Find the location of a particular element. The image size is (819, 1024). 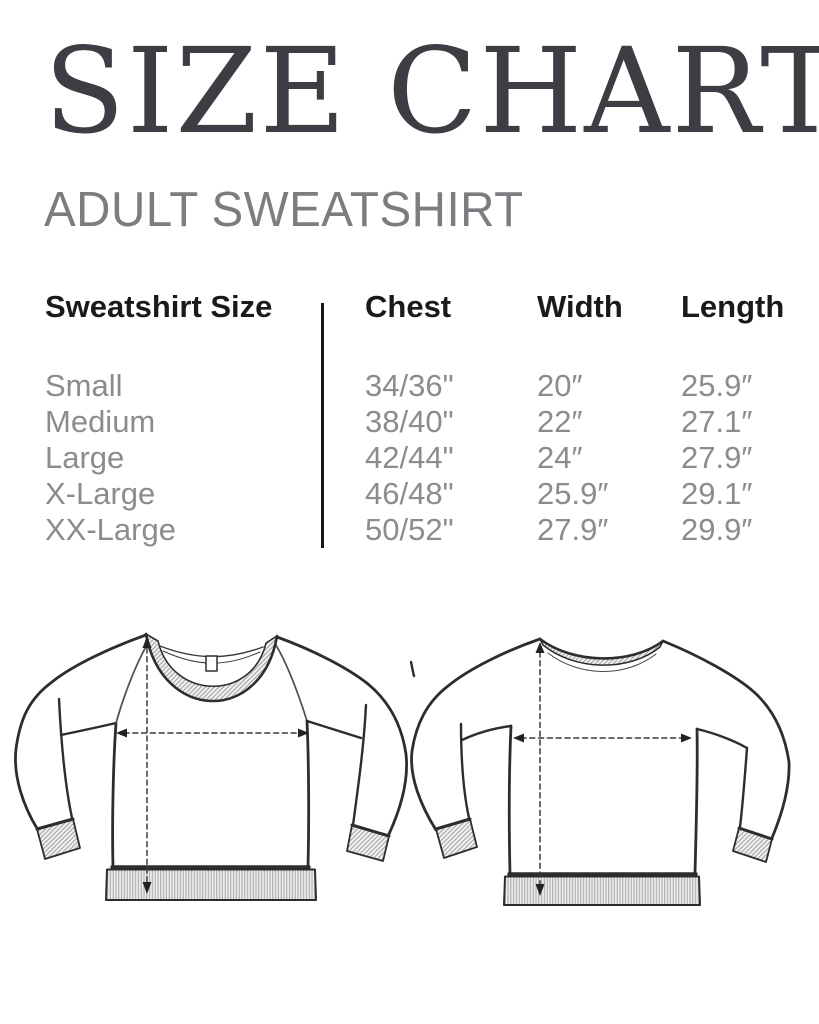

back-width-measure-line is located at coordinates (602, 738).